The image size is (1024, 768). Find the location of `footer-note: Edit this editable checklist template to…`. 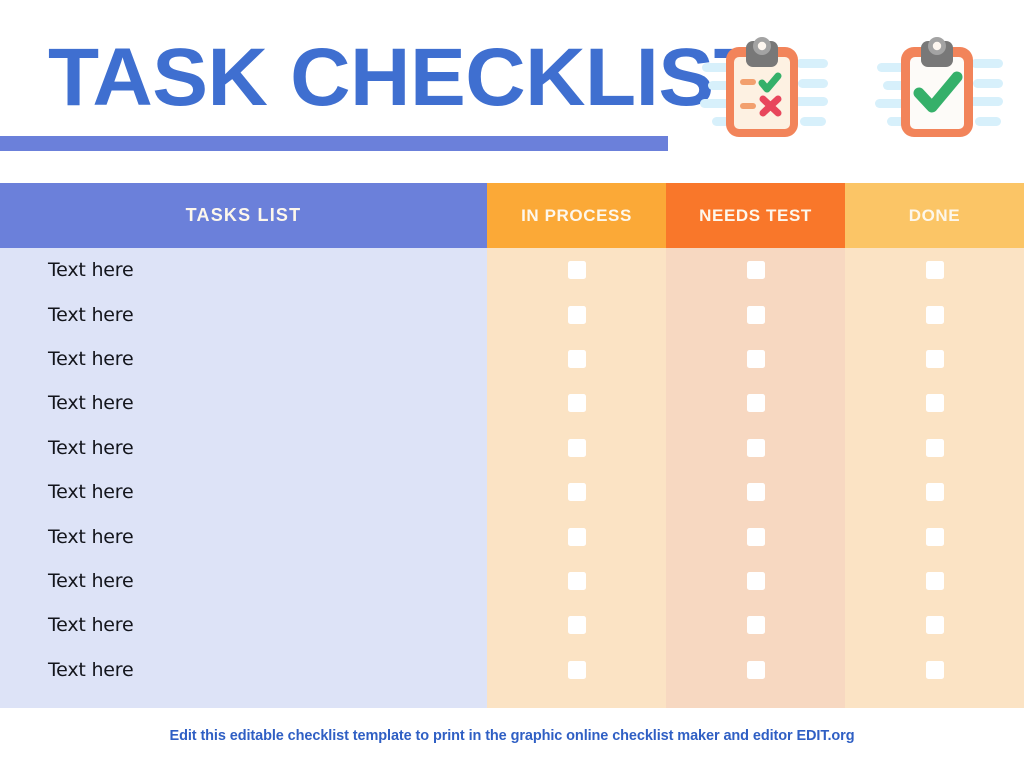

footer-note: Edit this editable checklist template to… is located at coordinates (512, 736).